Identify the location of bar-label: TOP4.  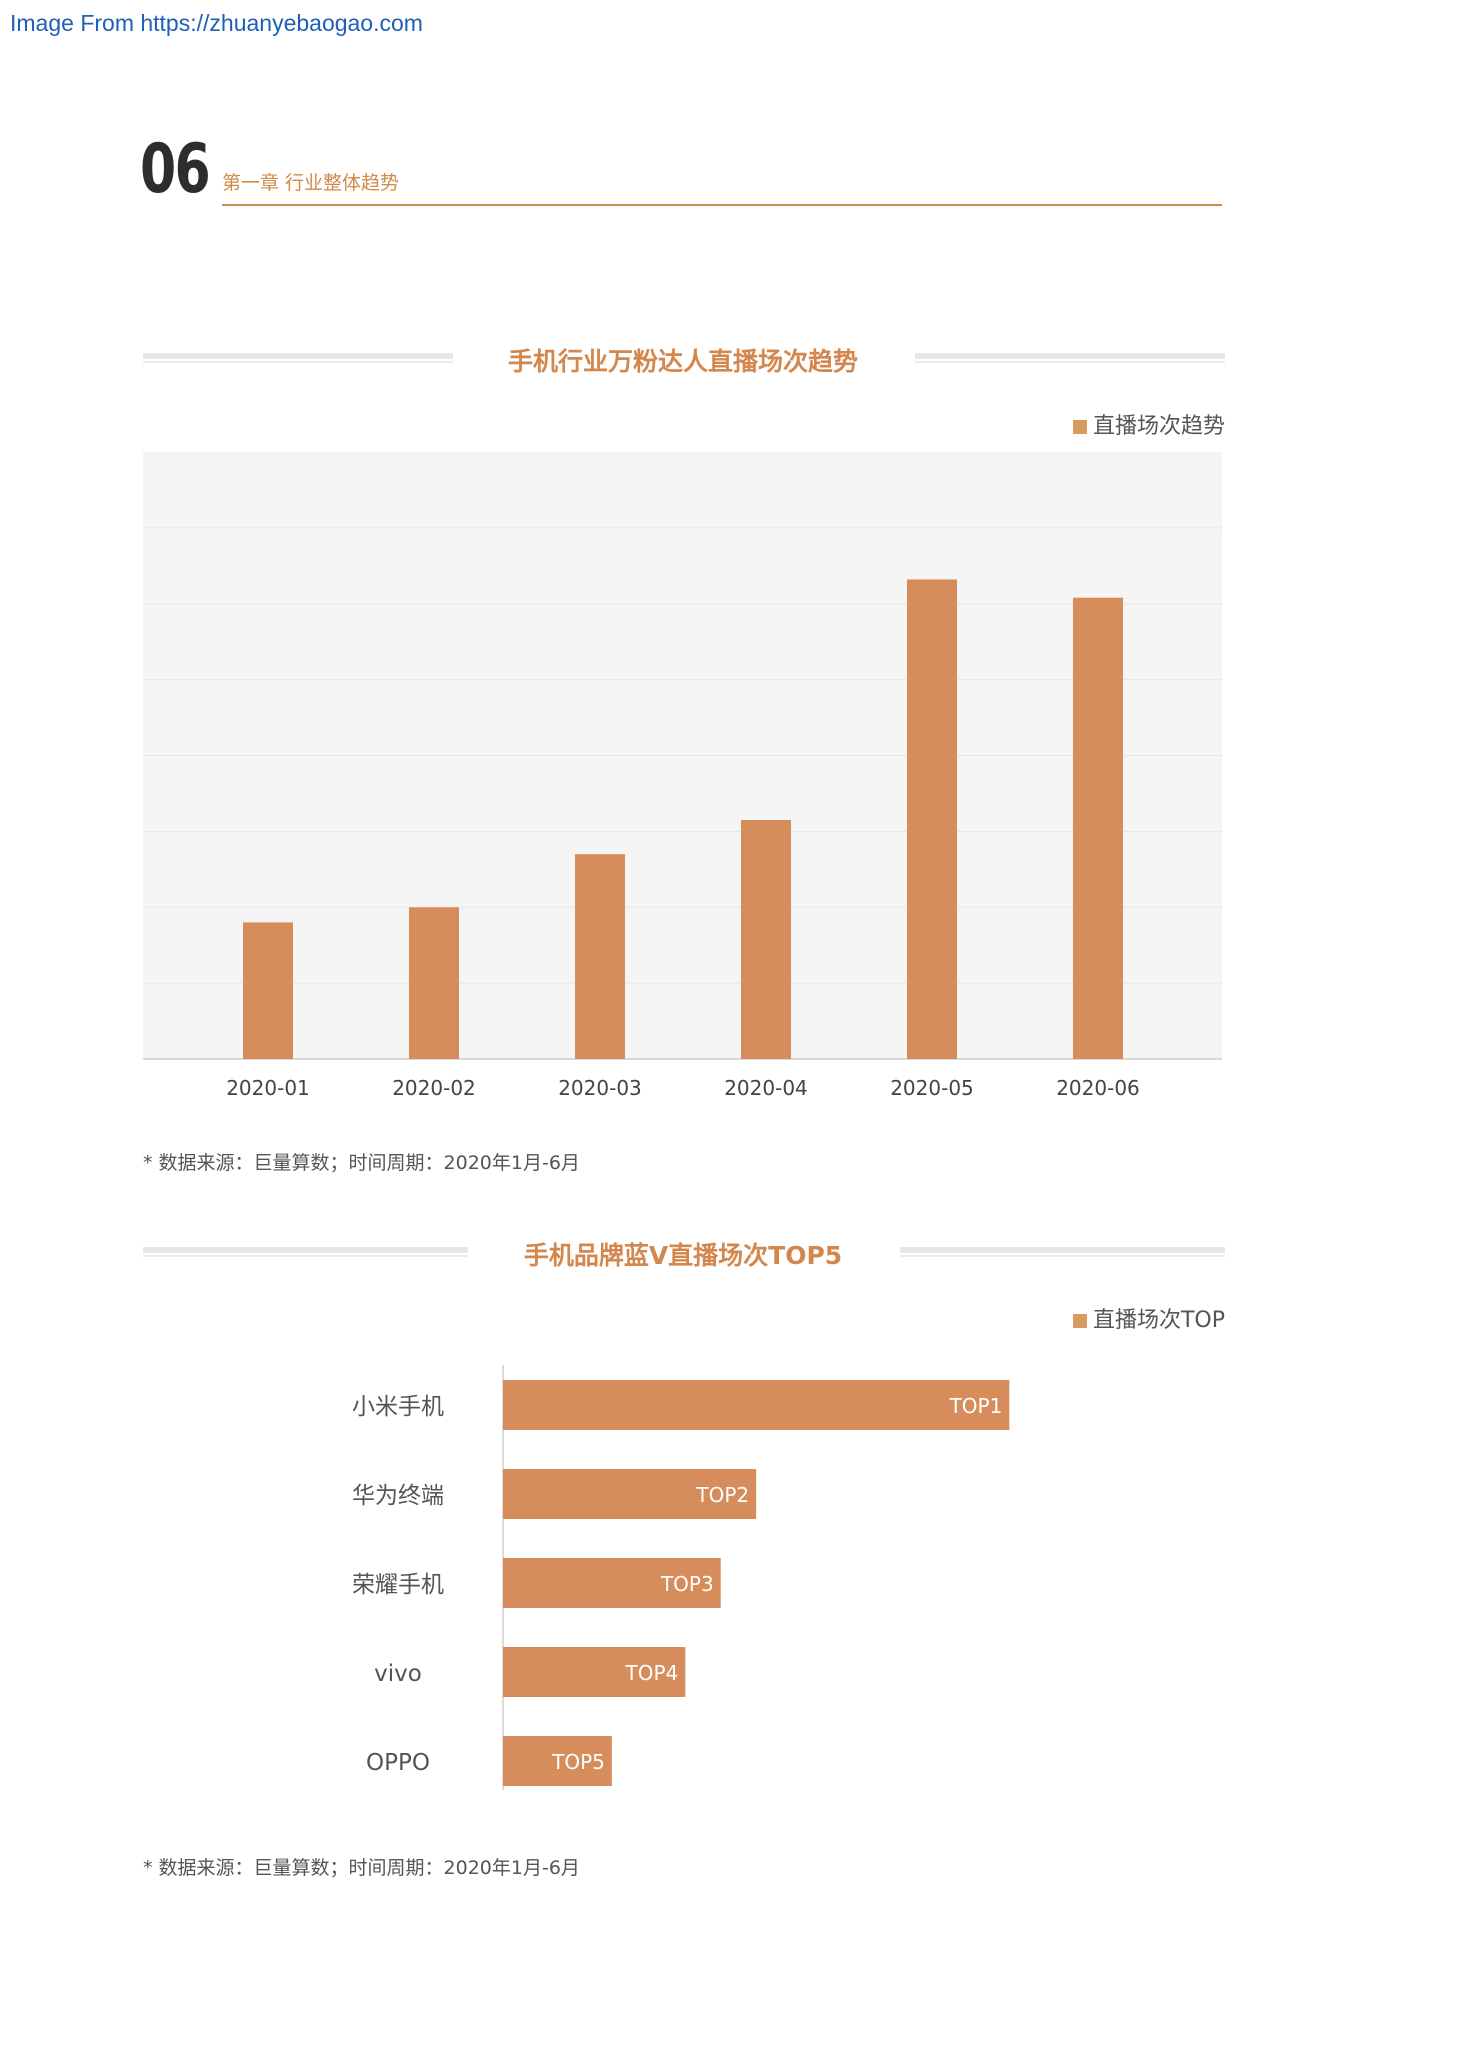
(652, 1673).